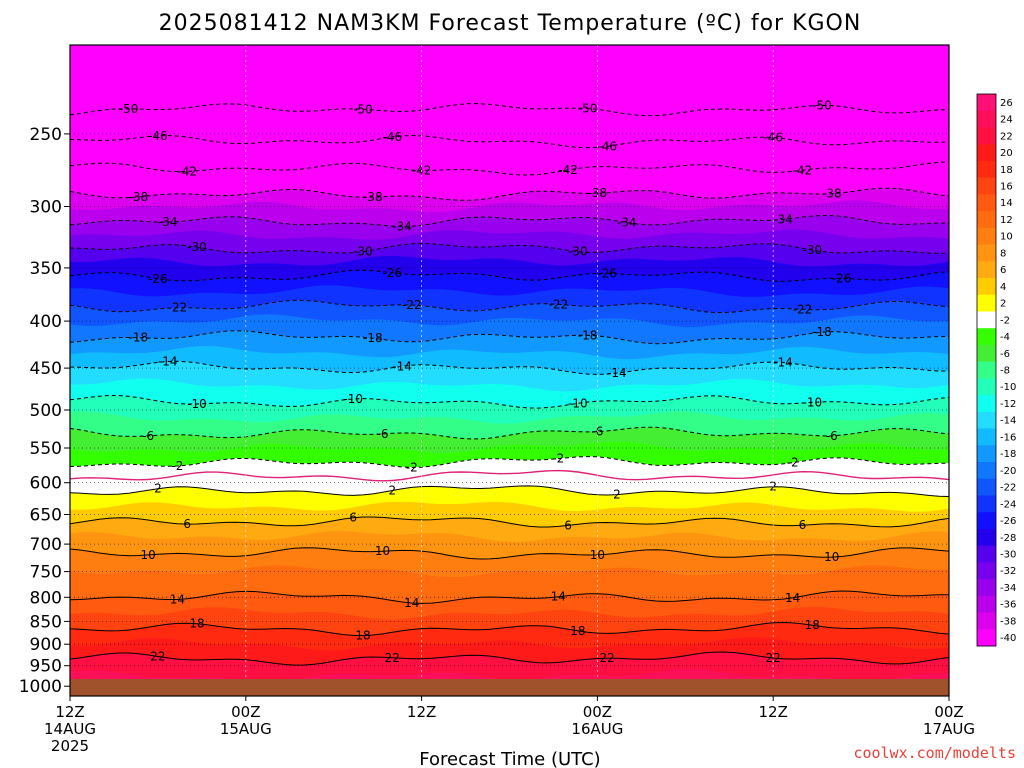 The height and width of the screenshot is (768, 1024). What do you see at coordinates (353, 399) in the screenshot?
I see `contour-label: -10` at bounding box center [353, 399].